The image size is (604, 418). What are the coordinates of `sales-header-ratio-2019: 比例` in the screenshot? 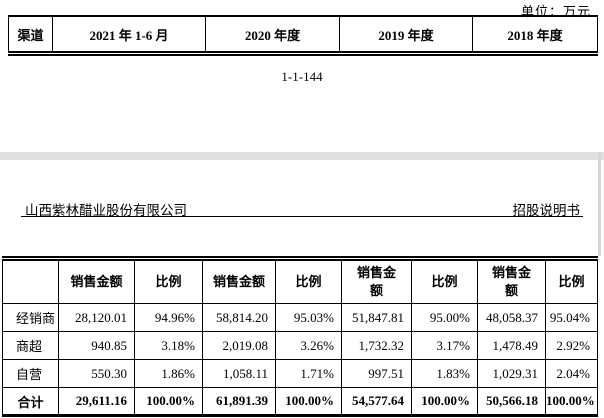 It's located at (444, 281).